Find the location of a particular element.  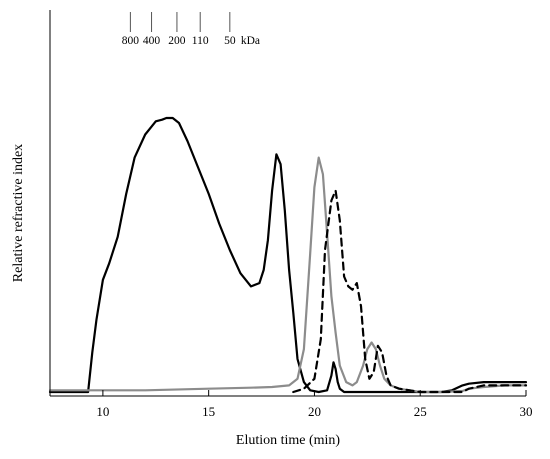

x-axis-title: Elution time (min) is located at coordinates (288, 440).